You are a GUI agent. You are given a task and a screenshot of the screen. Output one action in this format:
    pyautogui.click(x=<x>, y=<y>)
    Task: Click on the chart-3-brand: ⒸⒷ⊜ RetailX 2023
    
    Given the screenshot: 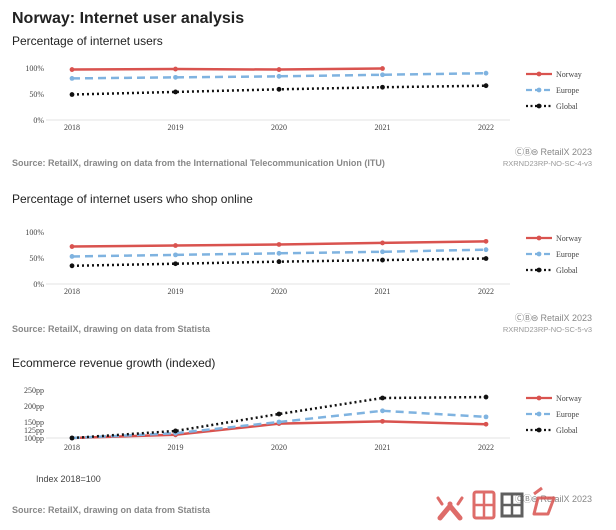 What is the action you would take?
    pyautogui.click(x=553, y=499)
    